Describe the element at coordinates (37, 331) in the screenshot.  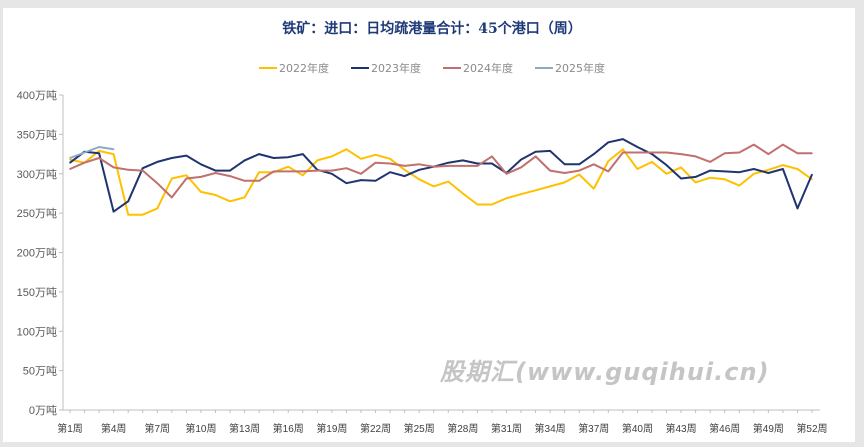
I see `y-tick-label: 100万吨` at that location.